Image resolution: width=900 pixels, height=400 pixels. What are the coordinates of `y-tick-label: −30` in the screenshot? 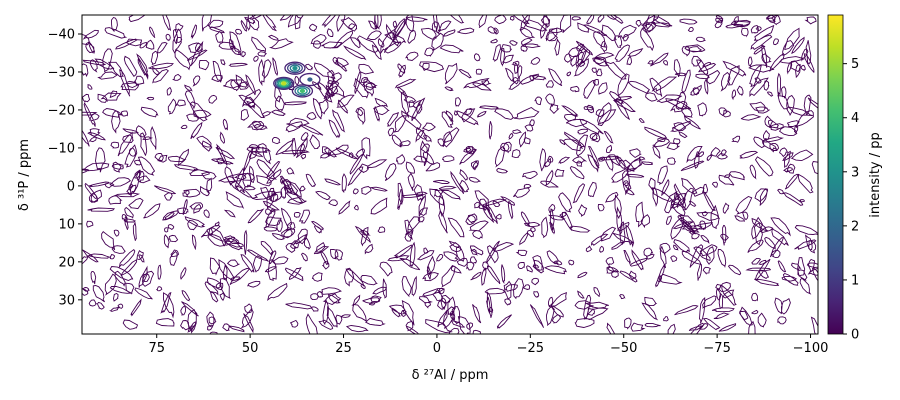 It's located at (61, 72).